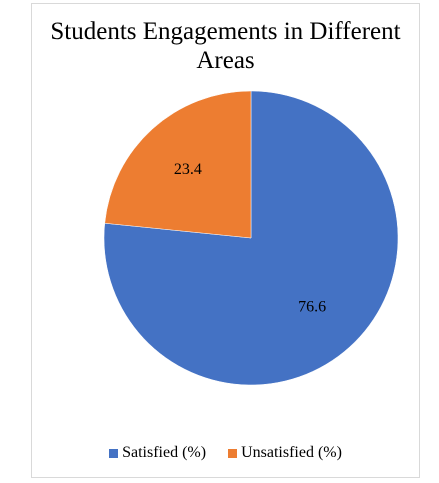 Image resolution: width=439 pixels, height=483 pixels. What do you see at coordinates (188, 169) in the screenshot?
I see `data-label-unsatisfied: 23.4` at bounding box center [188, 169].